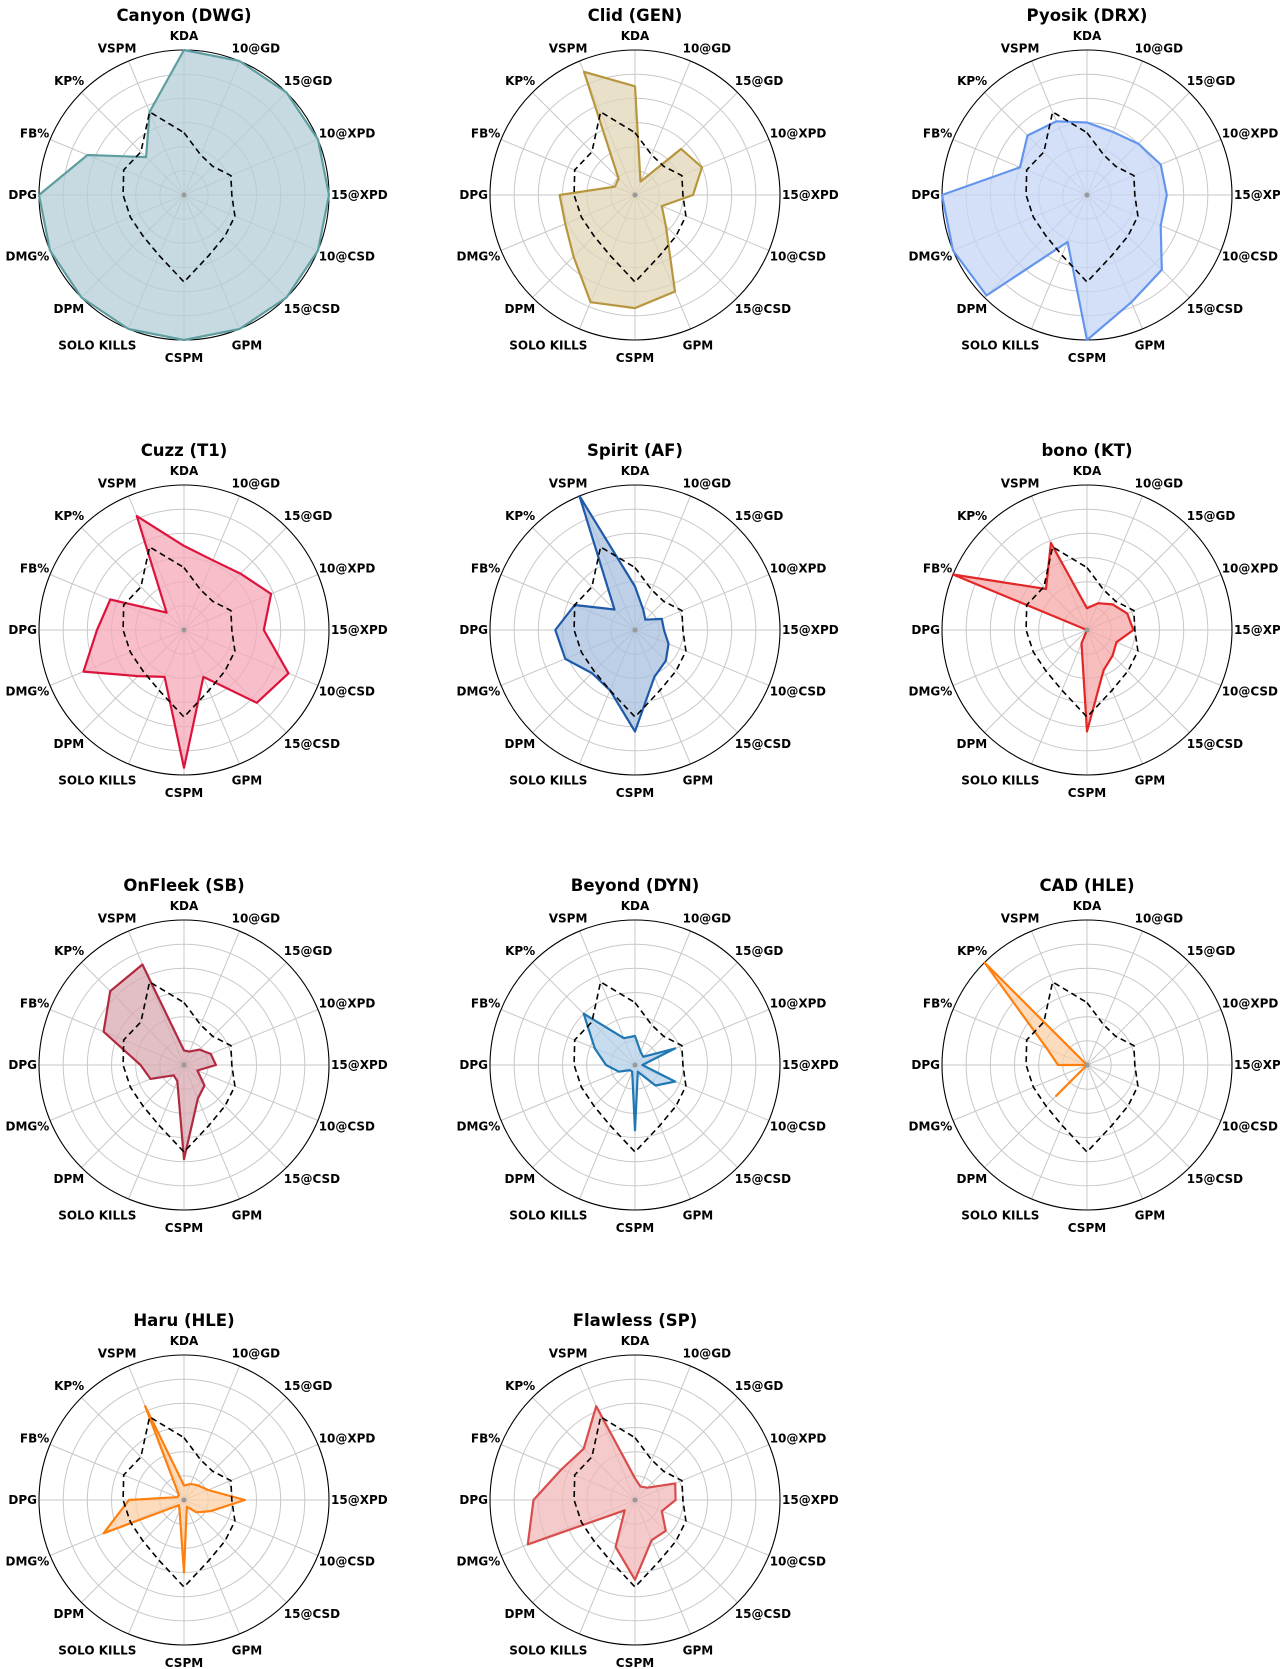 The height and width of the screenshot is (1669, 1280). I want to click on chart-title: Clid (GEN), so click(635, 15).